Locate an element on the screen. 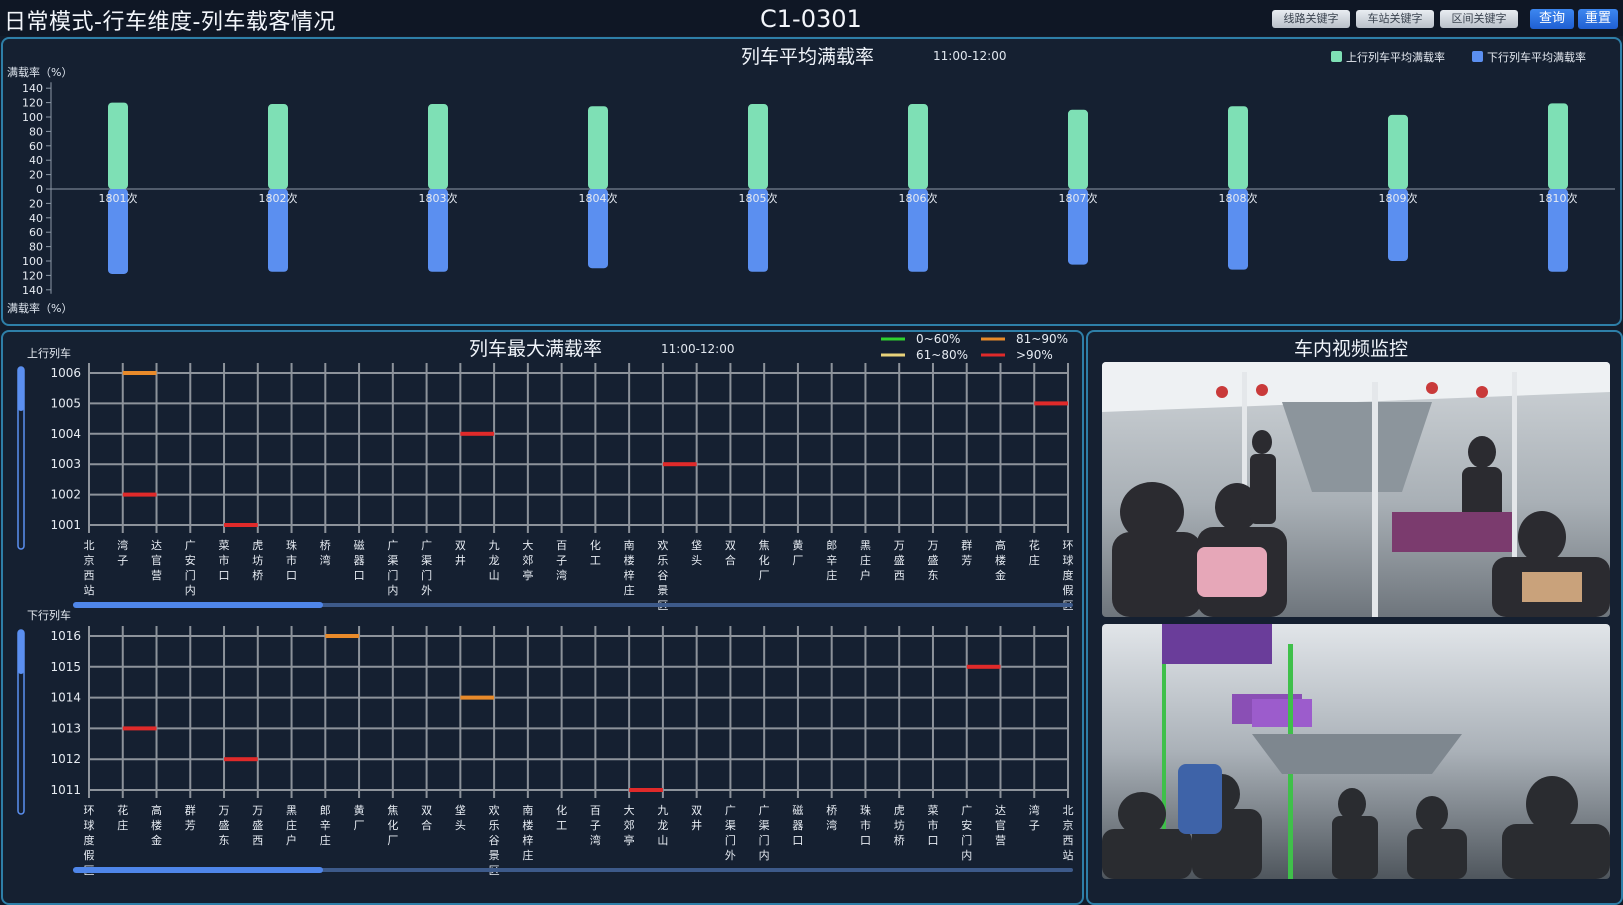 The width and height of the screenshot is (1623, 905). down-grid-station-label: 万盛西 is located at coordinates (257, 825).